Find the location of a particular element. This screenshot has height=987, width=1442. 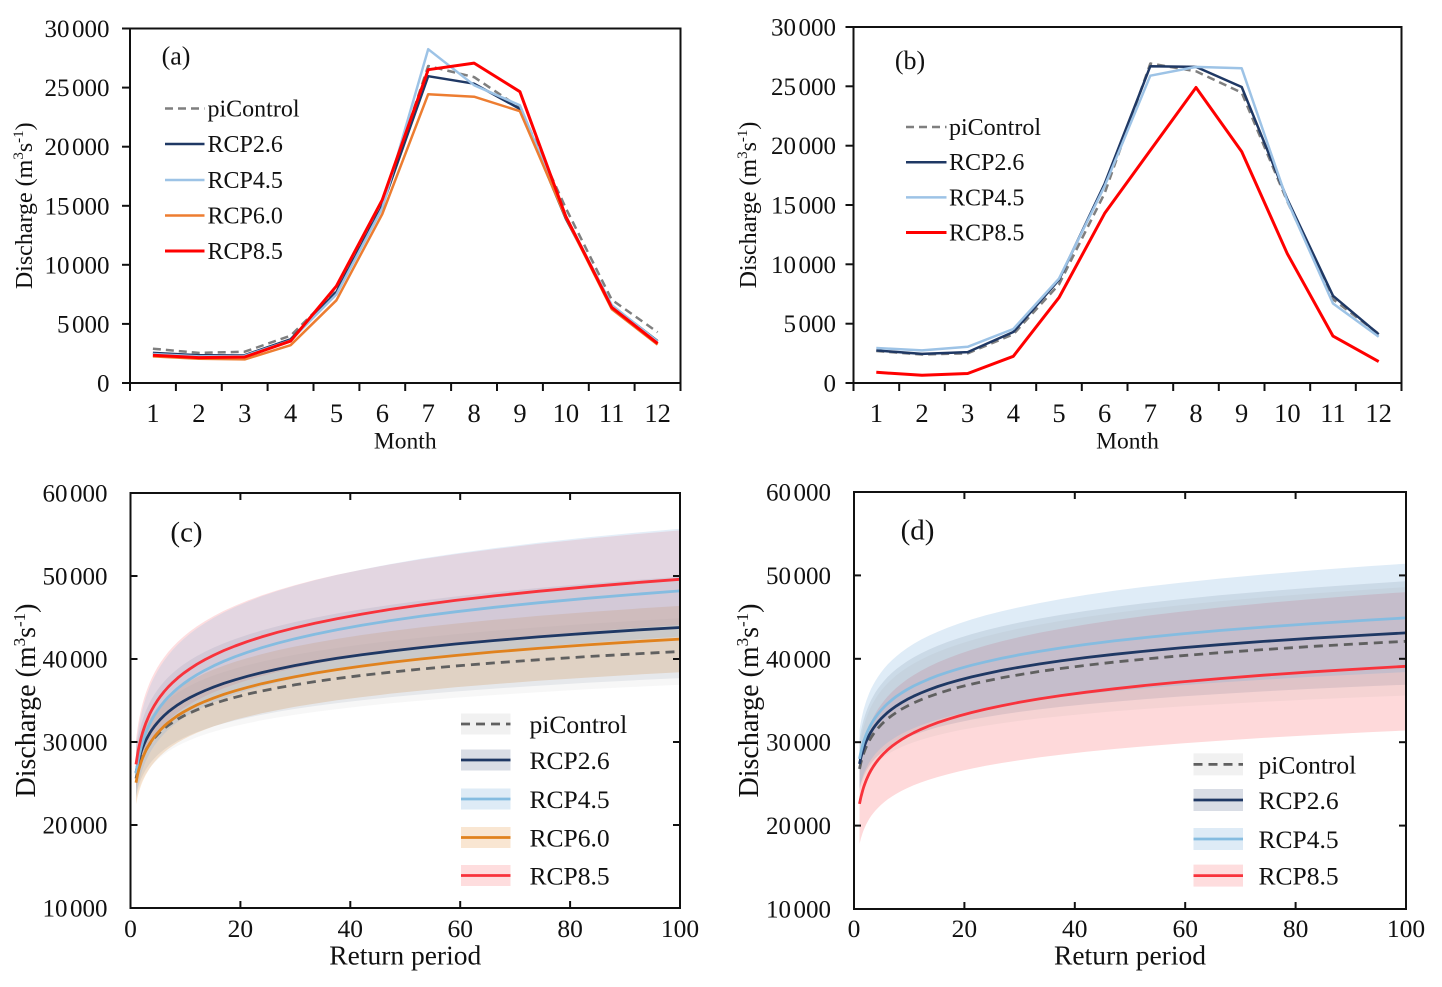

svg-text: (a) is located at coordinates (176, 56).